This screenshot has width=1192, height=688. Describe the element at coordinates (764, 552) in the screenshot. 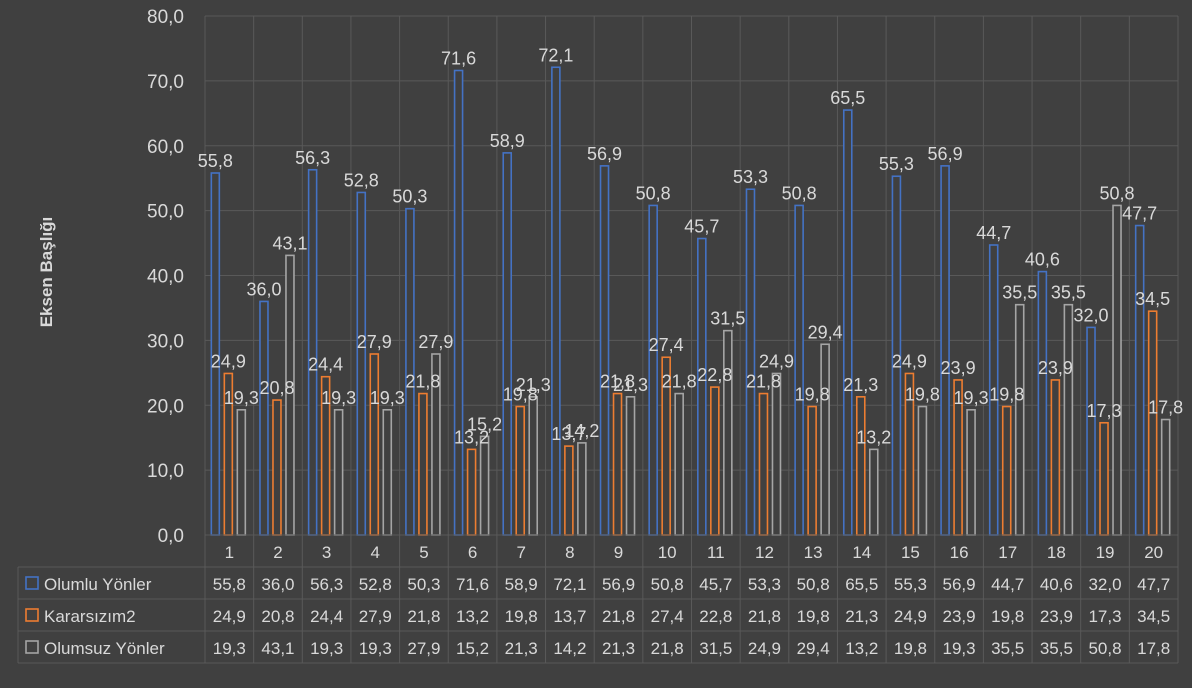

I see `x-tick-label: 12` at that location.